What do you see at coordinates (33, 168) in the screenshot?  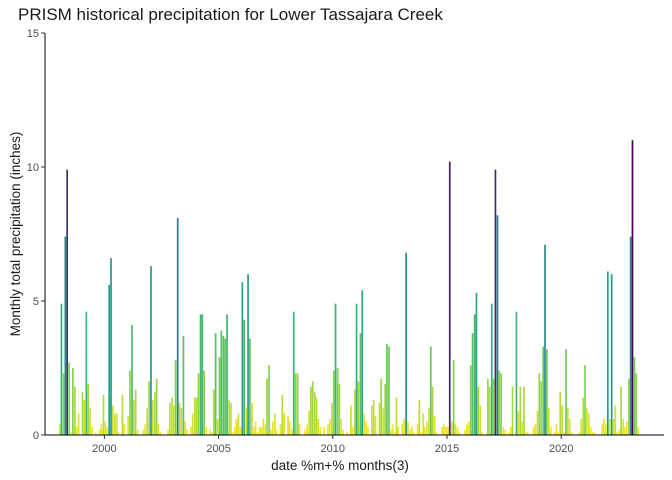 I see `y-tick-label: 10` at bounding box center [33, 168].